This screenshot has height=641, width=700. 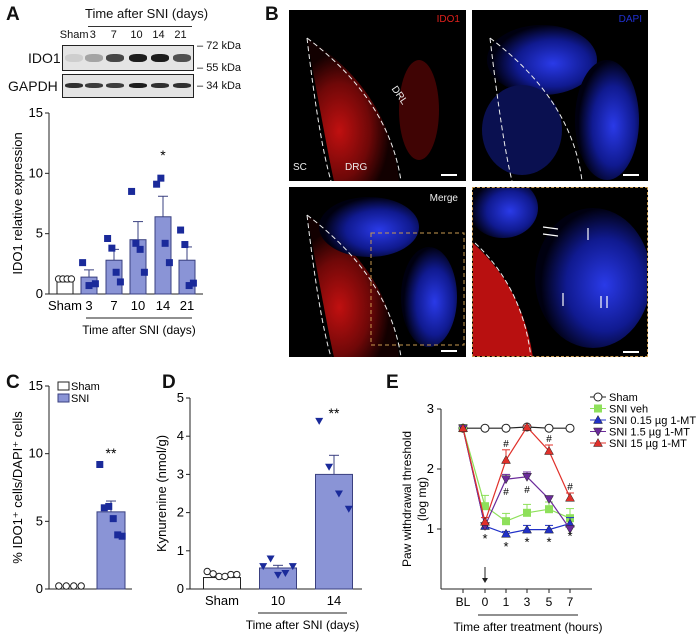 I want to click on merge-label: Merge, so click(x=443, y=198).